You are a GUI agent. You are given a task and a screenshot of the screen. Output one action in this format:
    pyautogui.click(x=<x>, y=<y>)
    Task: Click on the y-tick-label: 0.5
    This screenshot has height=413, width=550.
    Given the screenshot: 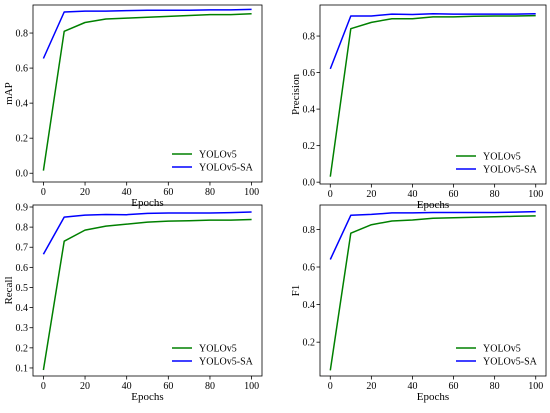 What is the action you would take?
    pyautogui.click(x=22, y=288)
    